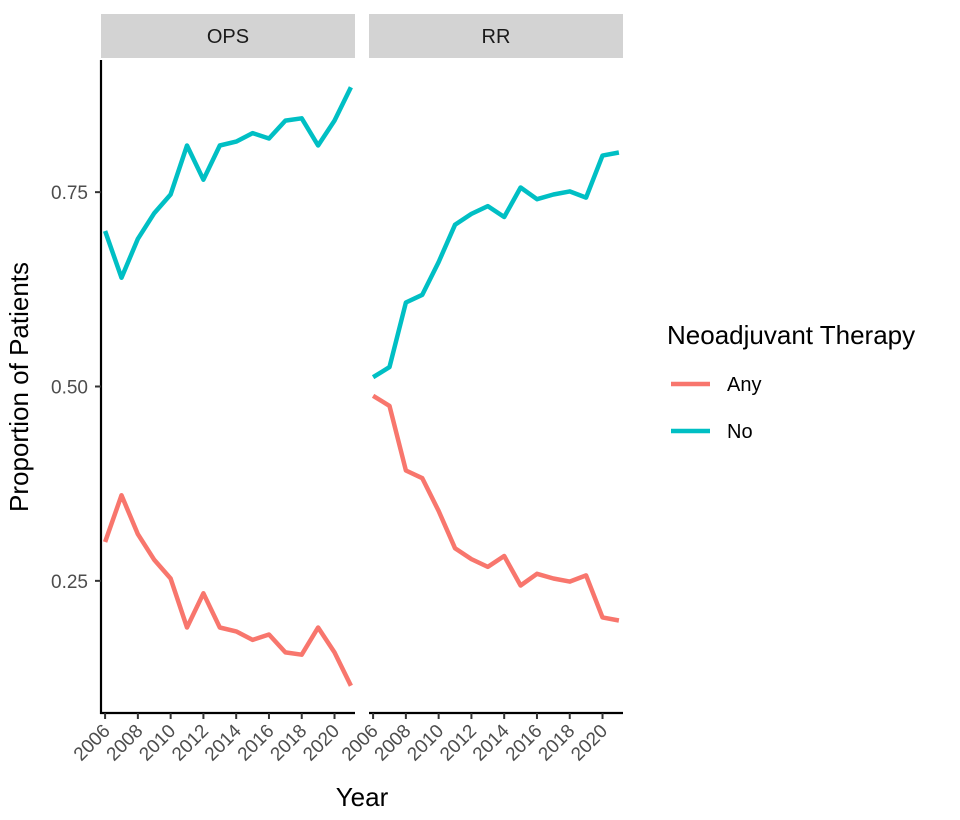 Image resolution: width=960 pixels, height=820 pixels. Describe the element at coordinates (495, 265) in the screenshot. I see `series-line-rr-no` at that location.